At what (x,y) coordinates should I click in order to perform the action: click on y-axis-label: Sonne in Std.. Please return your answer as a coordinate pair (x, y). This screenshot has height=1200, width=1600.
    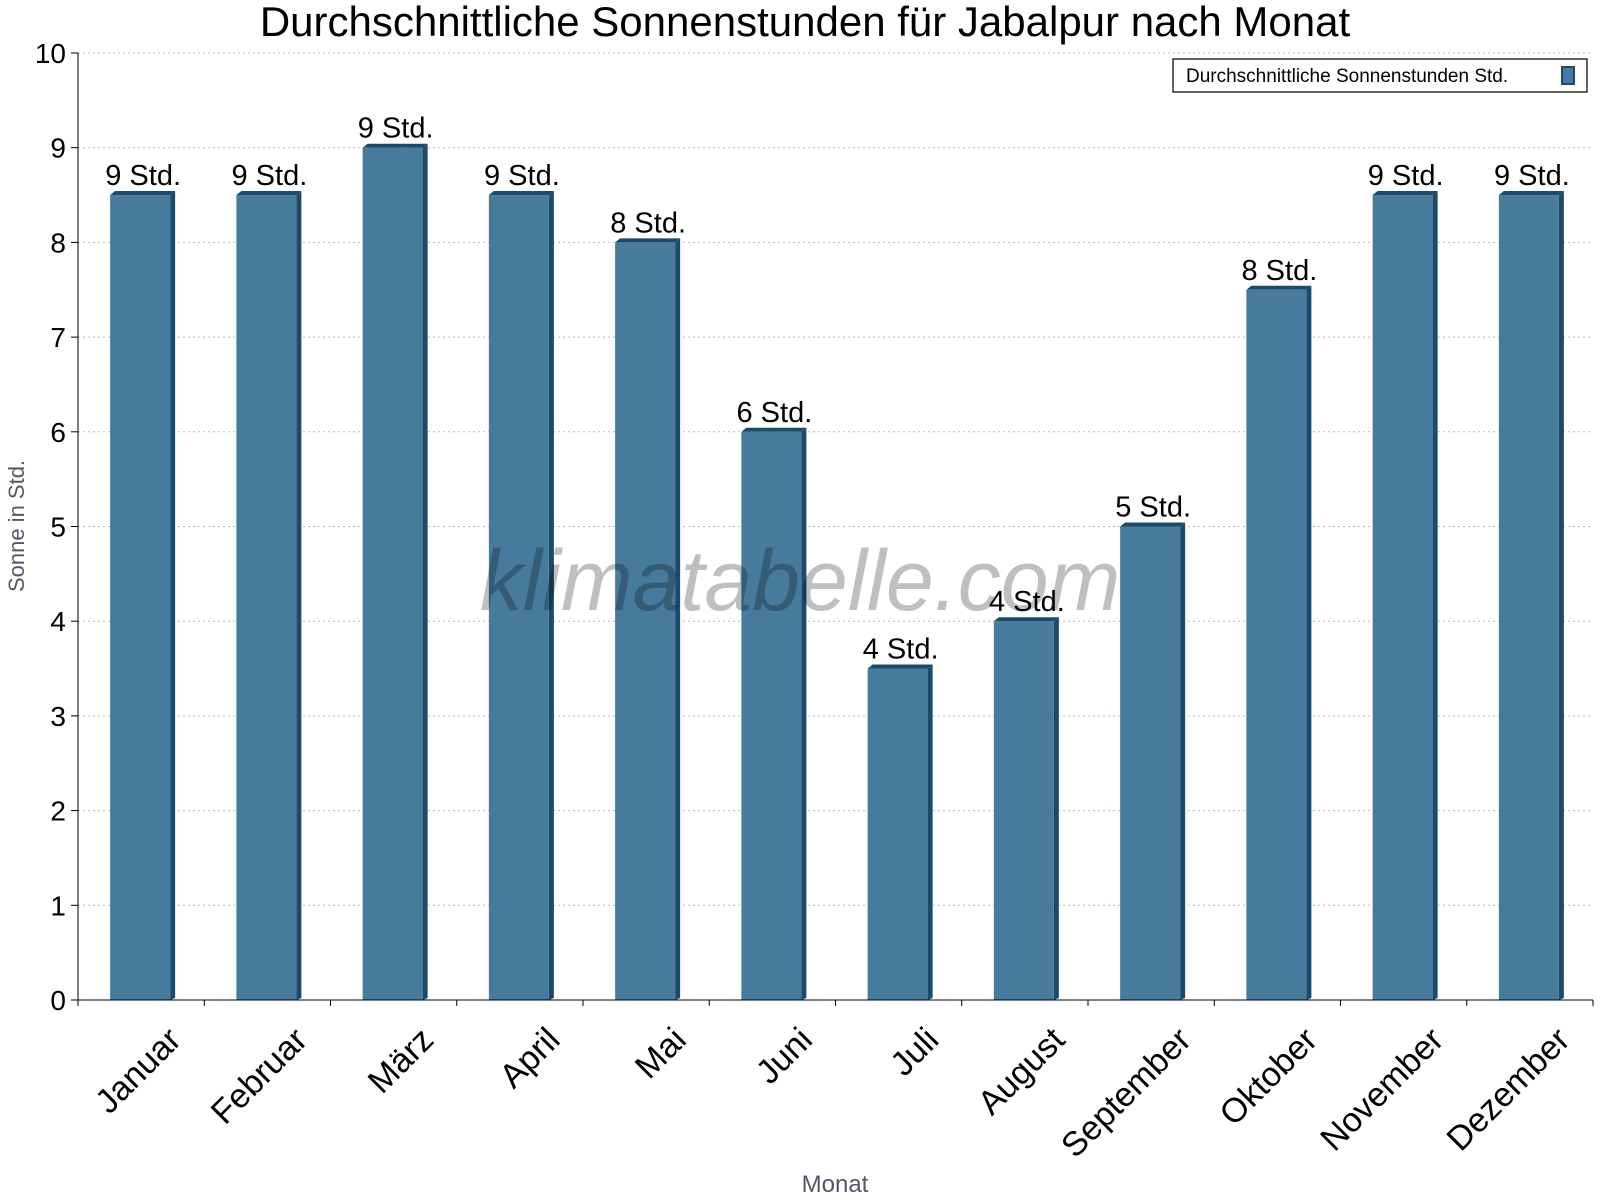
    Looking at the image, I should click on (16, 526).